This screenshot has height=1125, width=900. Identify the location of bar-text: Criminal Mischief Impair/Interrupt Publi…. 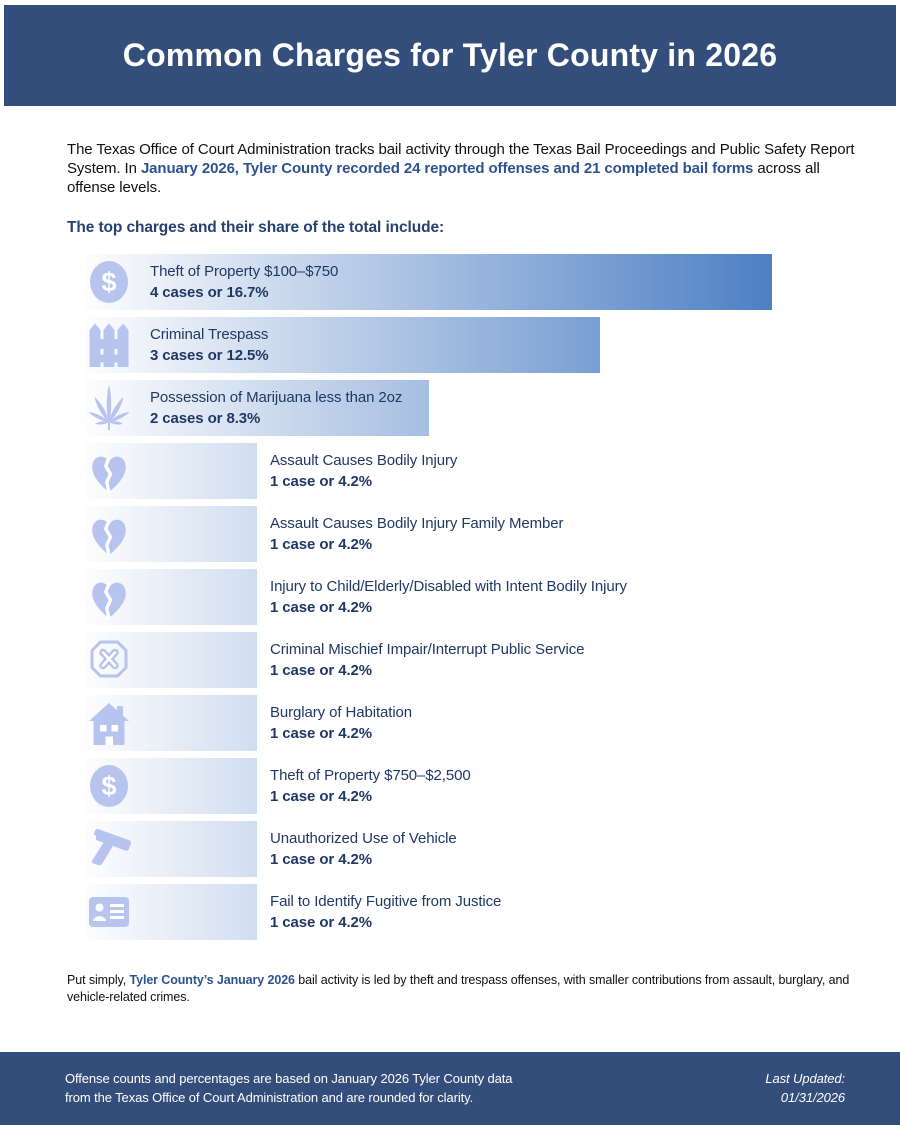
(427, 660).